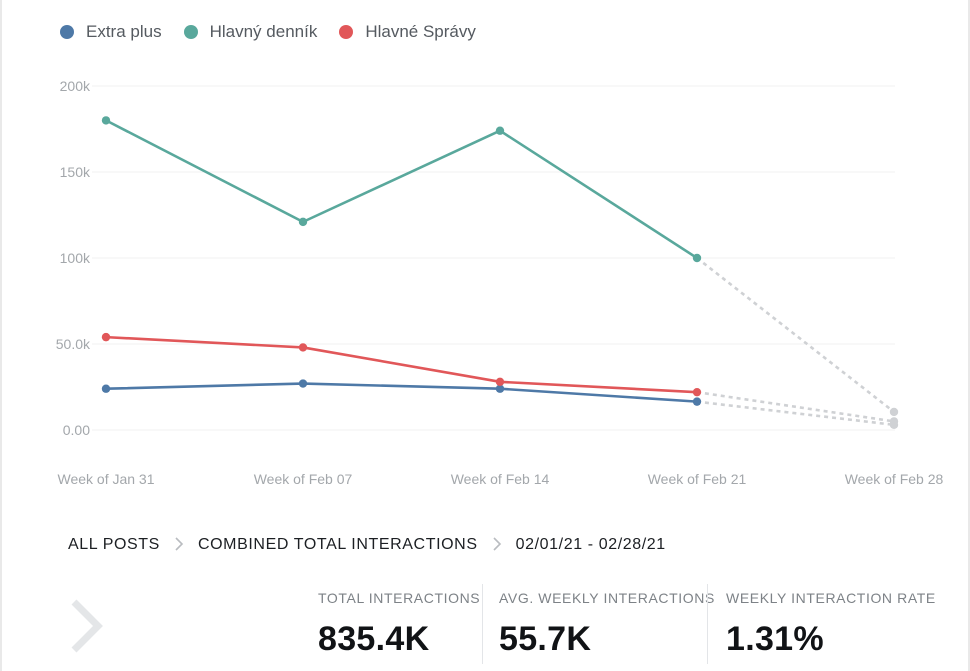 The image size is (970, 671). I want to click on projection-lines, so click(795, 341).